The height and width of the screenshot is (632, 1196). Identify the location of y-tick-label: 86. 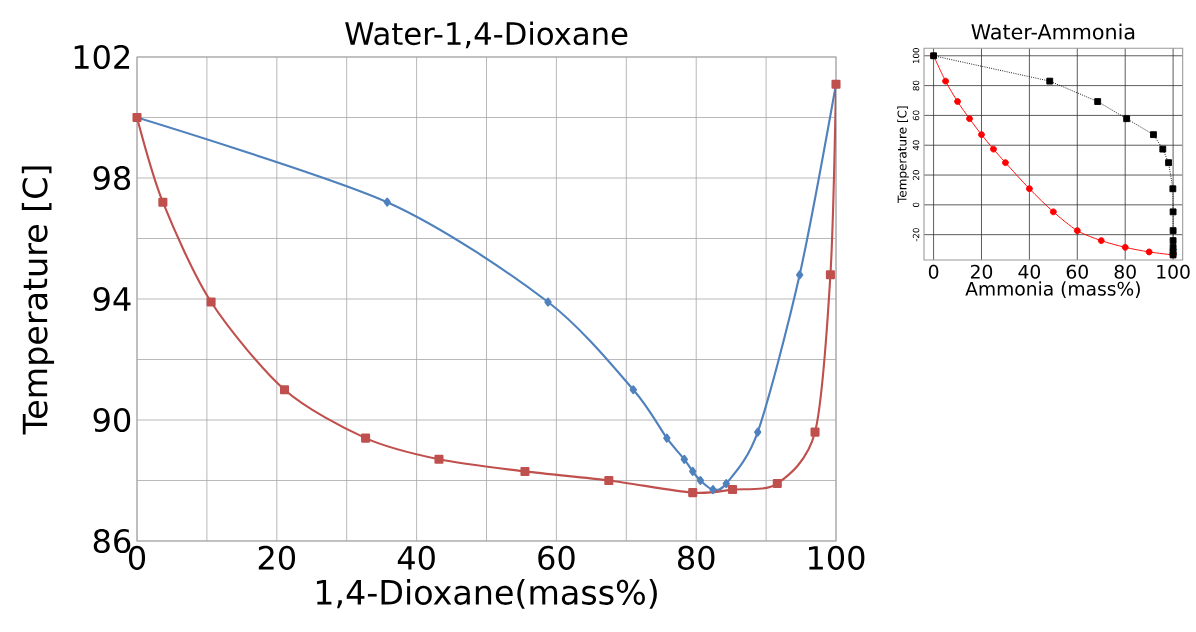
(112, 541).